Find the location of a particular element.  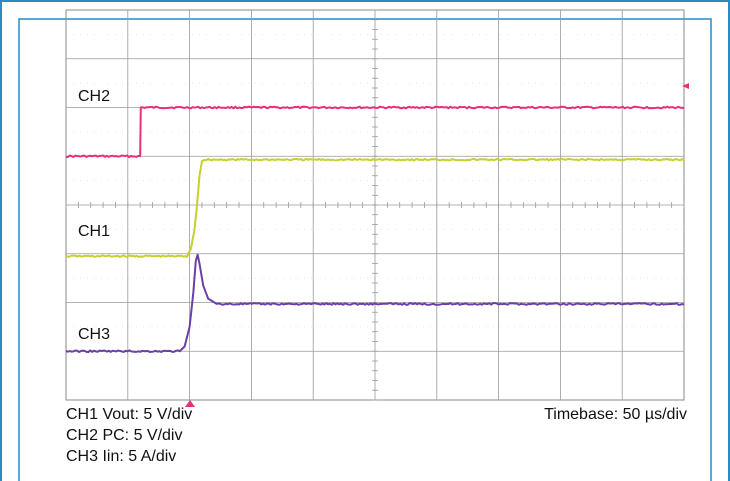

ch3-setting: CH3 Iin: 5 A/div is located at coordinates (121, 456).